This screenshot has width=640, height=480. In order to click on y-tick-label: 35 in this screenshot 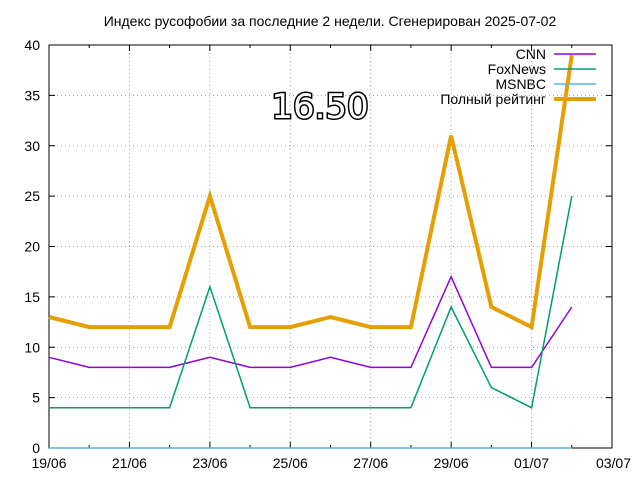, I will do `click(32, 95)`.